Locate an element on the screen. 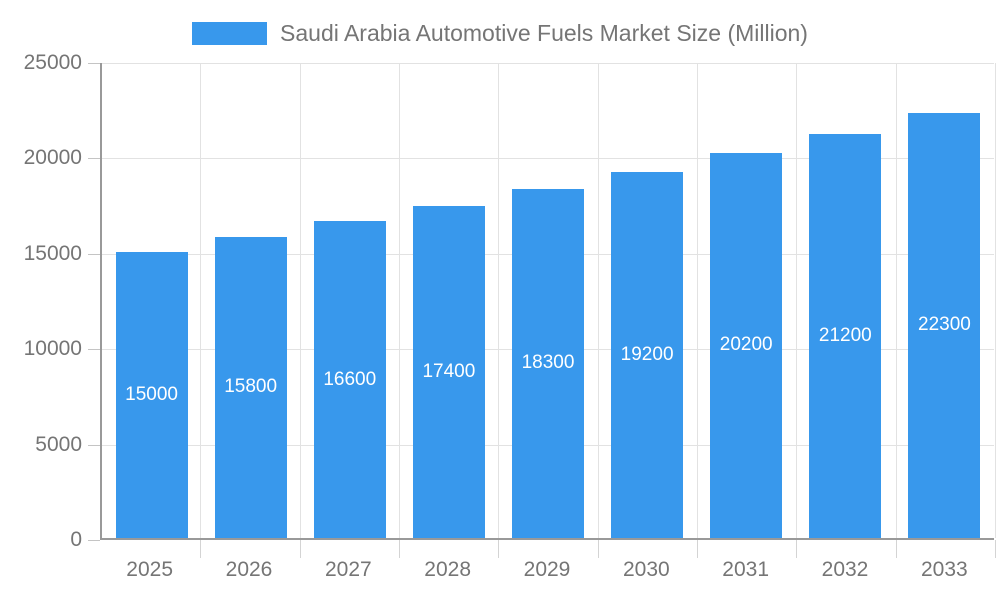 This screenshot has width=1000, height=600. y-axis-tick-label: 25000 is located at coordinates (52, 62).